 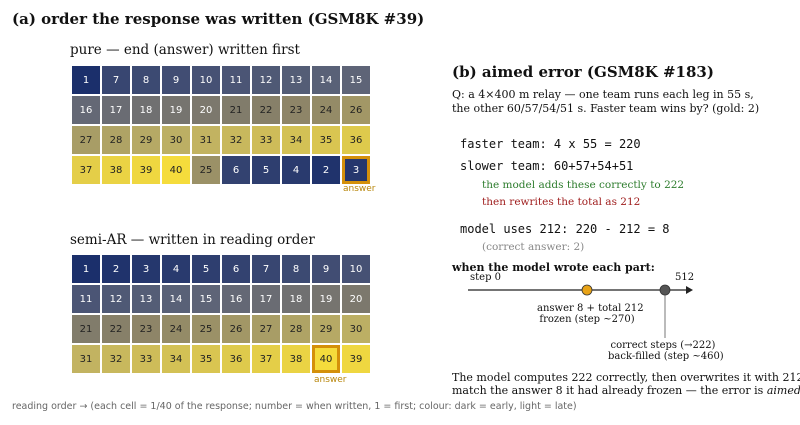 What do you see at coordinates (176, 80) in the screenshot?
I see `pure-grid-cell: 9` at bounding box center [176, 80].